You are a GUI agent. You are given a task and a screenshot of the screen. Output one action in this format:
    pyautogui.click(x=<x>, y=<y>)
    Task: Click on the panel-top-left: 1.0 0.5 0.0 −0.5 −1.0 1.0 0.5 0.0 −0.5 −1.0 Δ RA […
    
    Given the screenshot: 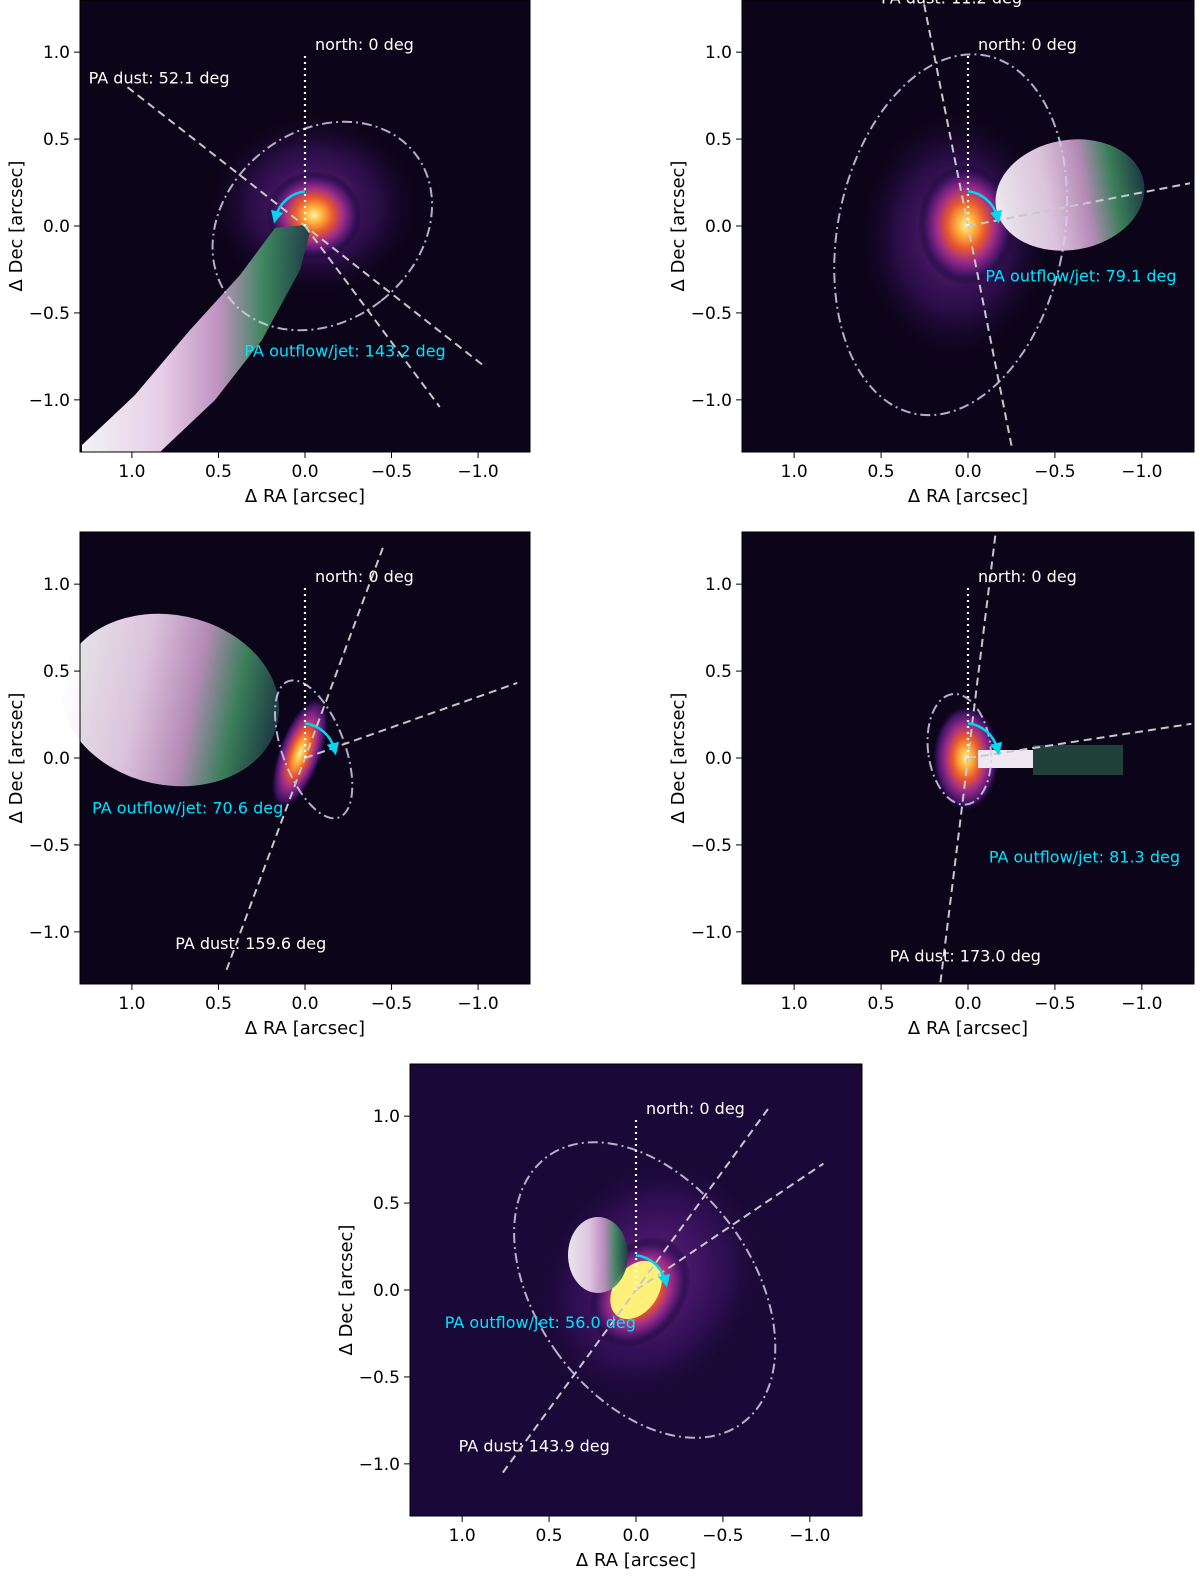 What is the action you would take?
    pyautogui.click(x=268, y=253)
    